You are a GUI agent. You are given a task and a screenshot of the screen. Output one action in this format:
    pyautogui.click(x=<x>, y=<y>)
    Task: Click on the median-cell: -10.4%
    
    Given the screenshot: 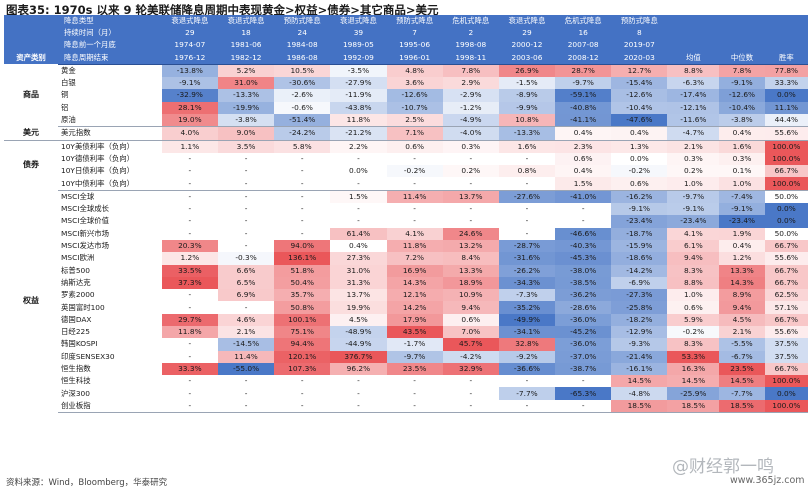 What is the action you would take?
    pyautogui.click(x=742, y=107)
    